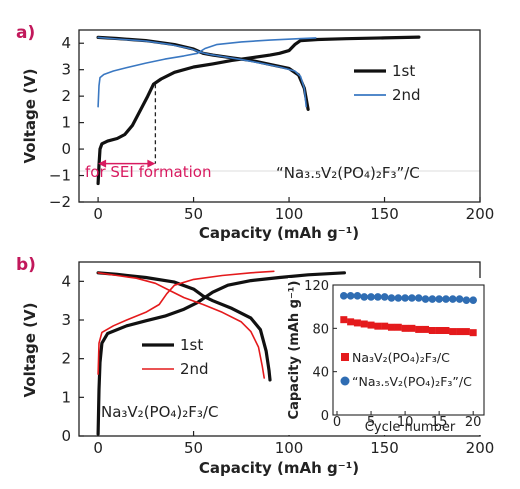  What do you see at coordinates (406, 369) in the screenshot?
I see `inset-legend: Na₃V₂(PO₄)₂F₃/C “Na₃.₅V₂(PO₄)₂F₃”/C` at bounding box center [406, 369].